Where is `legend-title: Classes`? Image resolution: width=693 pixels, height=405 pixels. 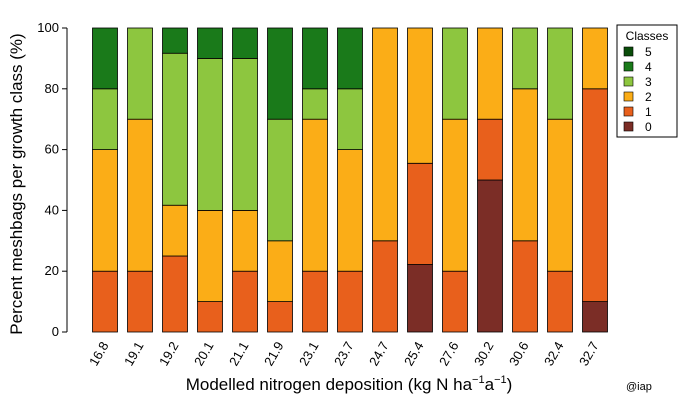 legend-title: Classes is located at coordinates (647, 36).